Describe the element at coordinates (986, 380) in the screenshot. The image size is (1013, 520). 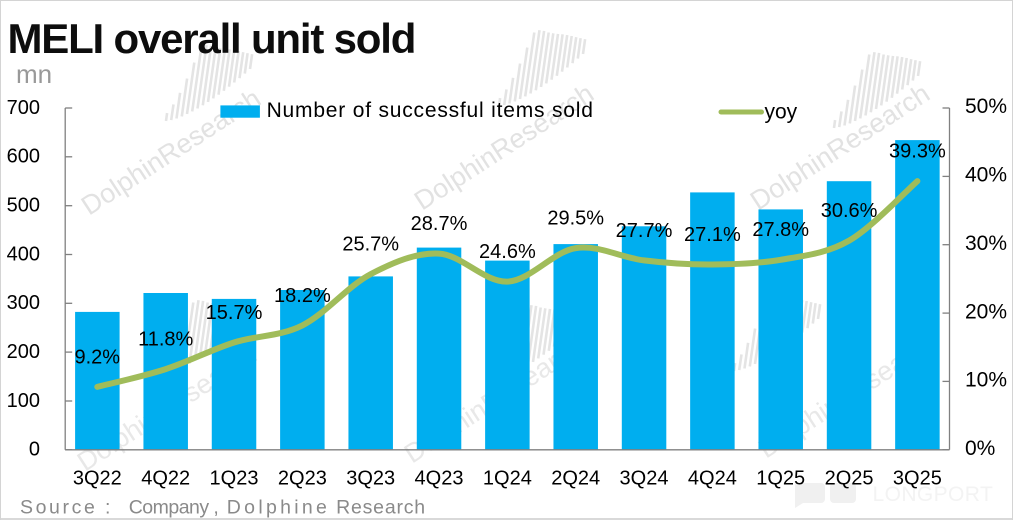
I see `svg-text: 10%` at that location.